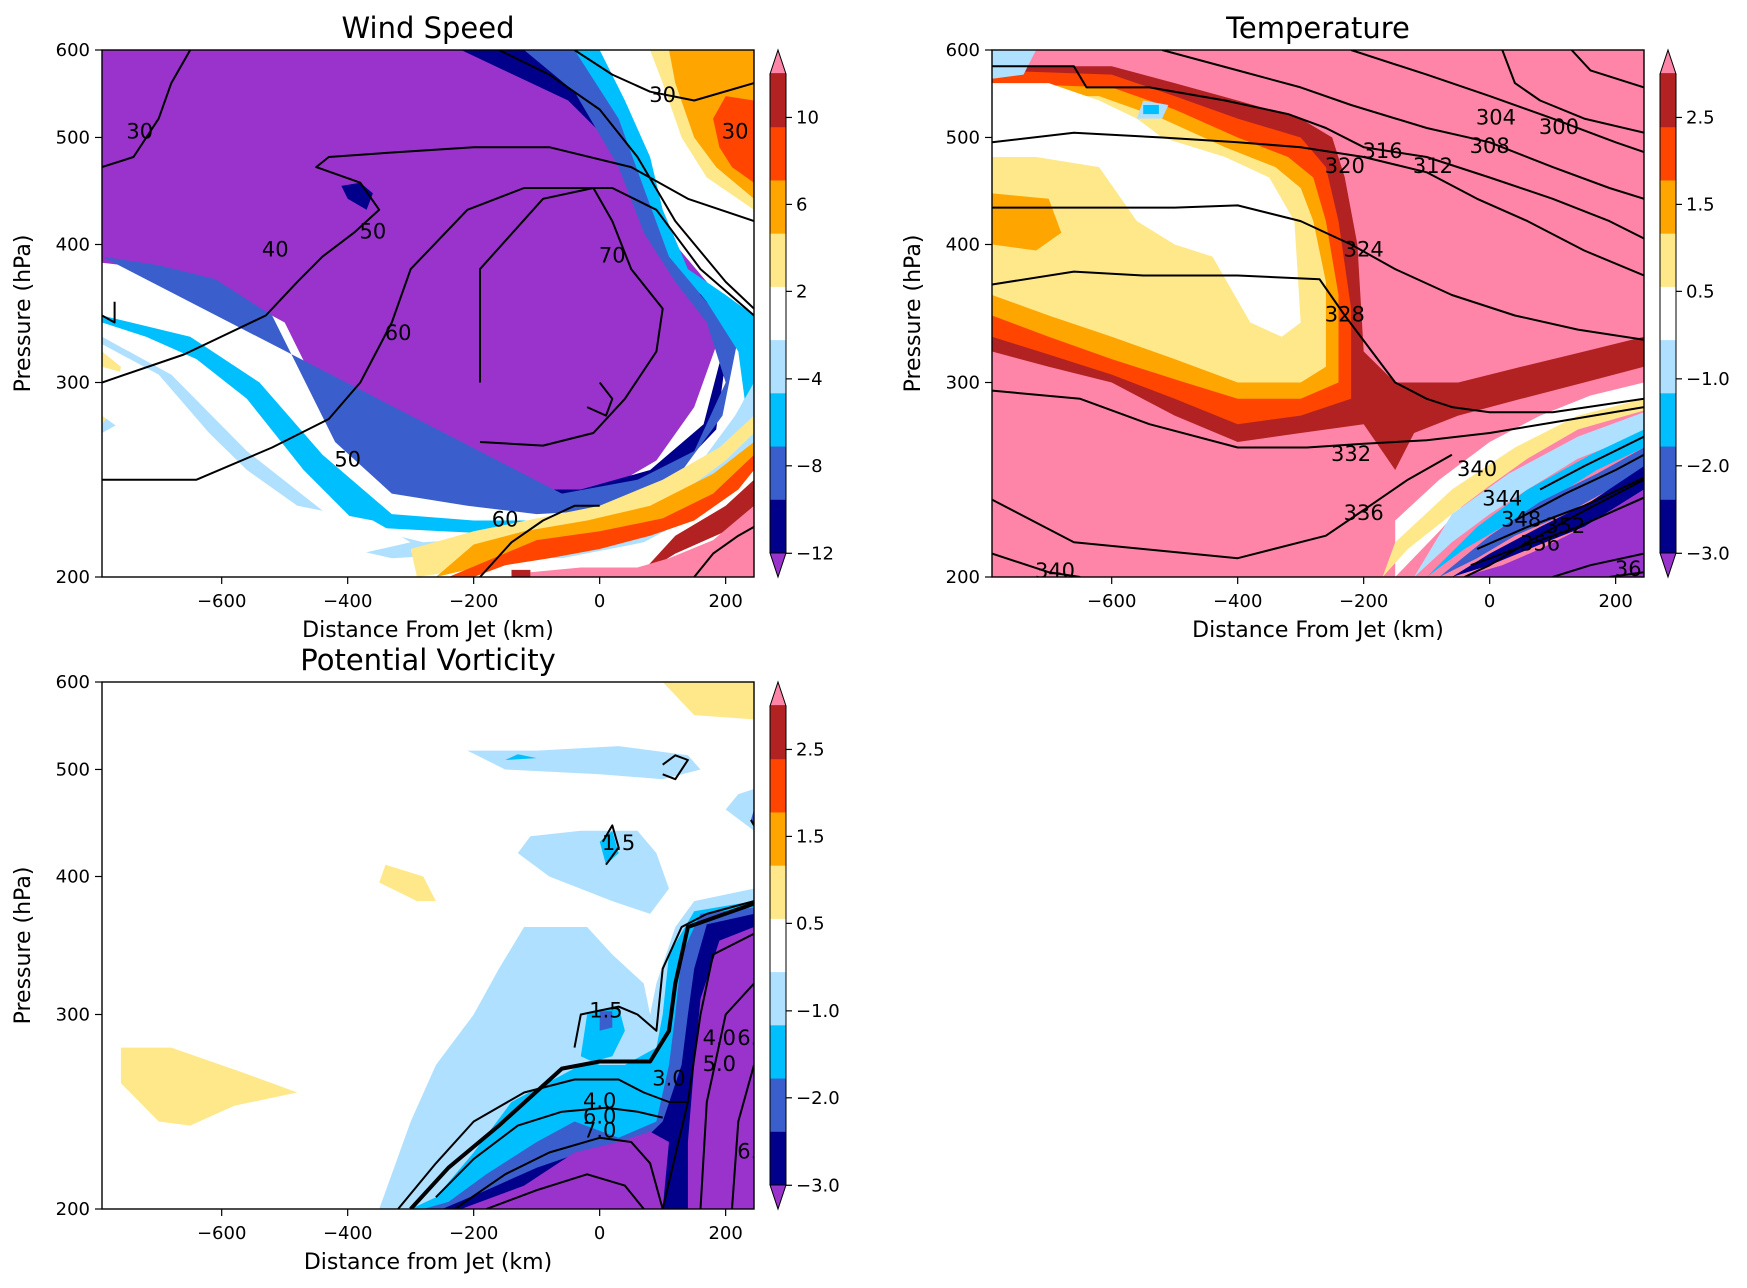 The width and height of the screenshot is (1747, 1288). I want to click on chart-title: Temperature, so click(1317, 28).